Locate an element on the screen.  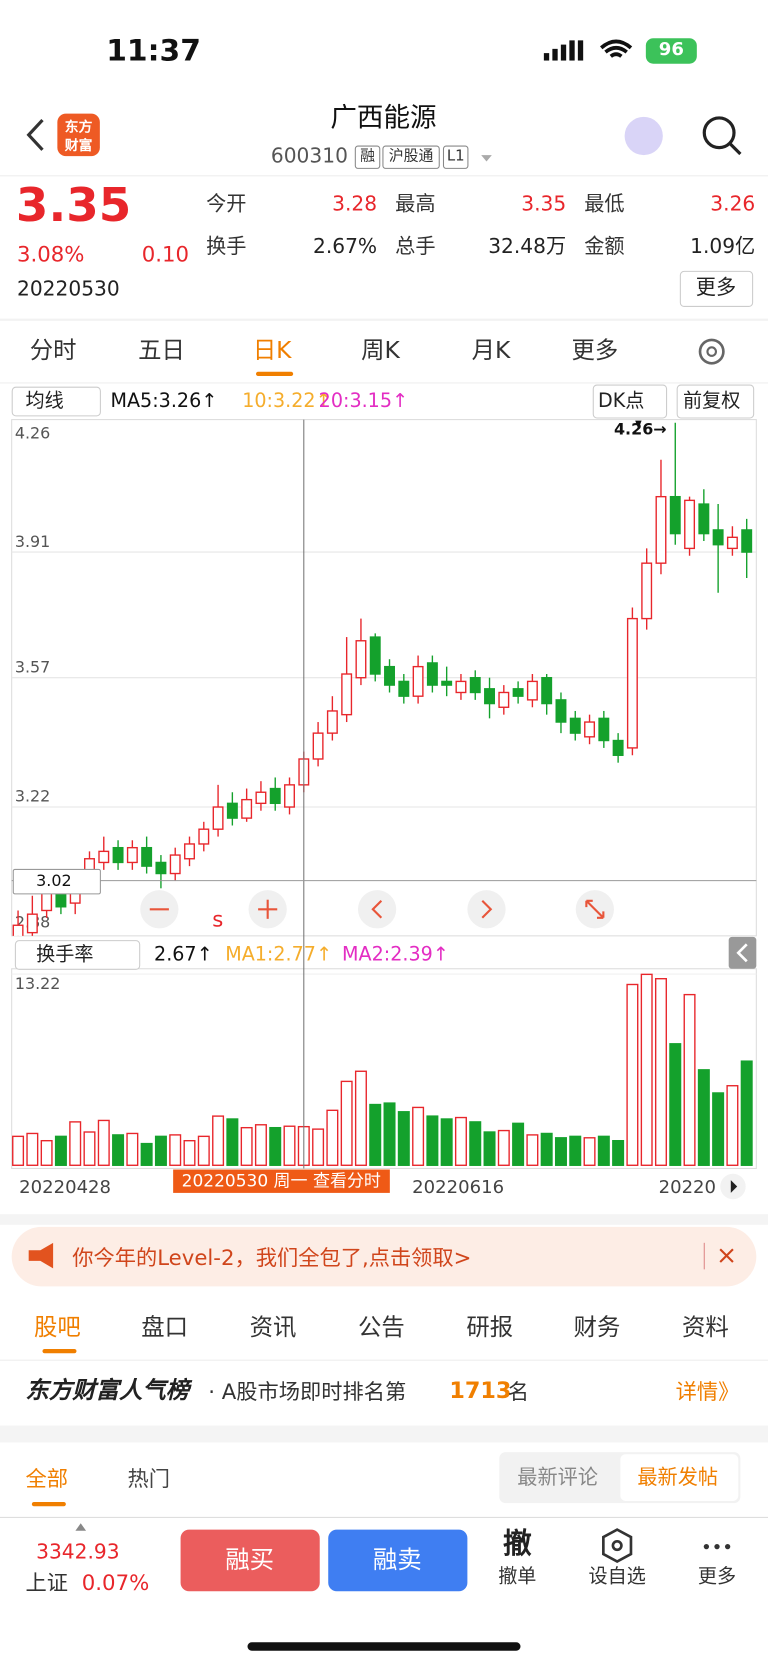
section-tab: 盘口 is located at coordinates (165, 1328).